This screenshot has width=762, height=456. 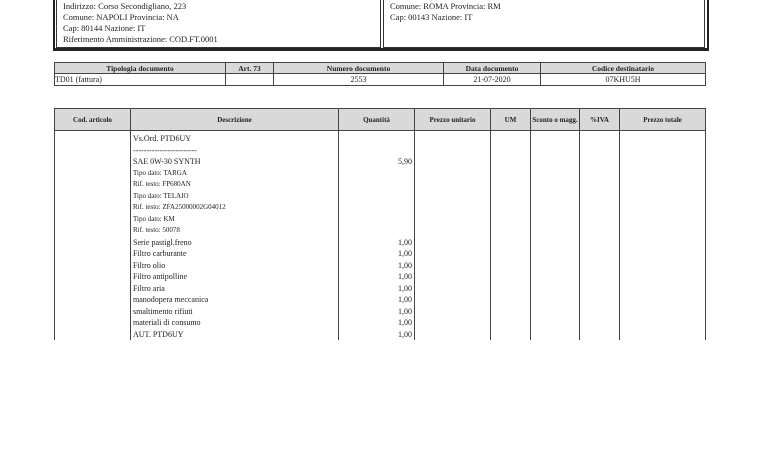 I want to click on table-row: Tipo dato: TELAIO, so click(x=380, y=196).